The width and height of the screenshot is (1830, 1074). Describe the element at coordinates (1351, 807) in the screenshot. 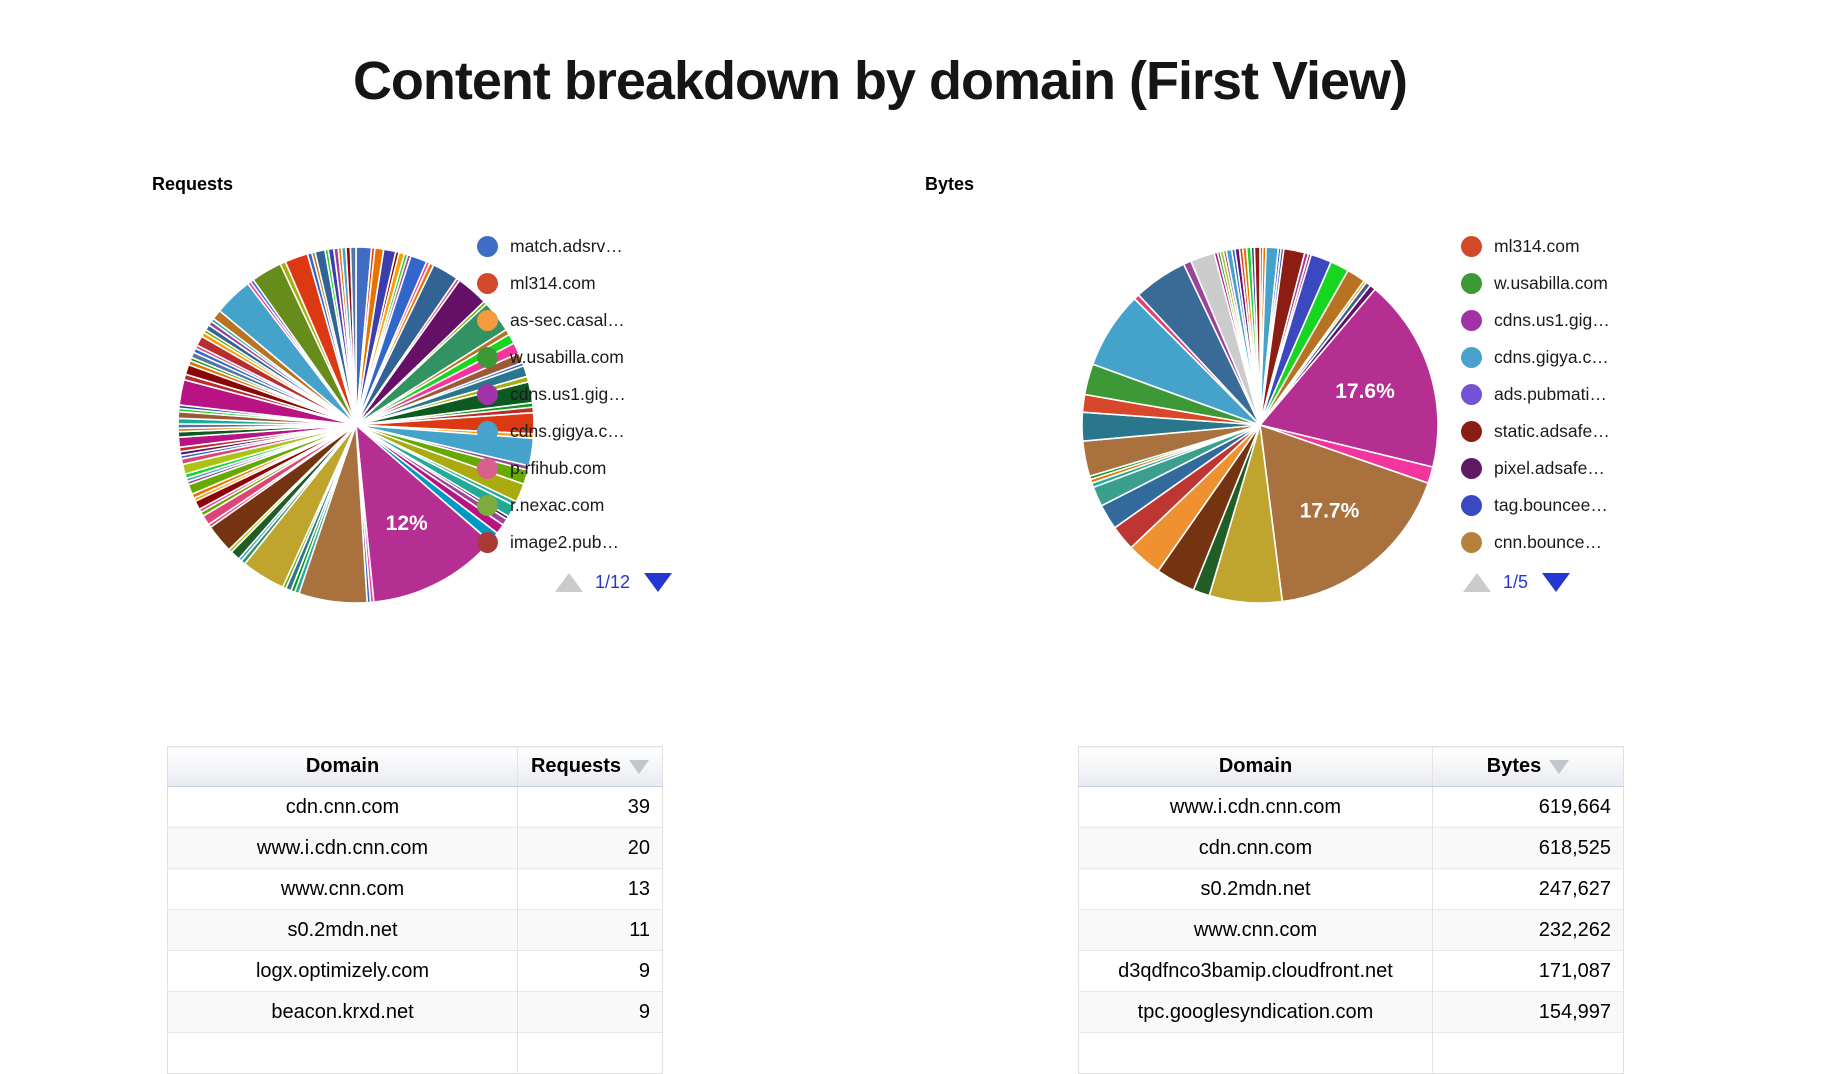

I see `table-row: www.i.cdn.cnn.com 619,664` at that location.